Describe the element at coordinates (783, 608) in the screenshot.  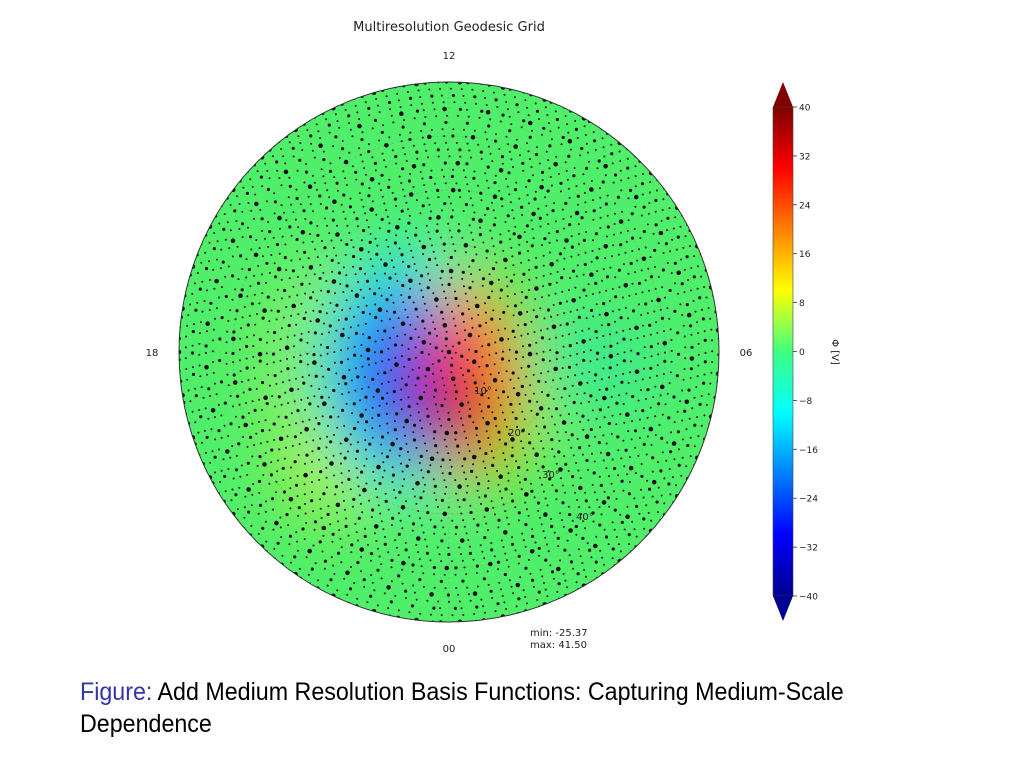
I see `colorbar-extend-bottom` at that location.